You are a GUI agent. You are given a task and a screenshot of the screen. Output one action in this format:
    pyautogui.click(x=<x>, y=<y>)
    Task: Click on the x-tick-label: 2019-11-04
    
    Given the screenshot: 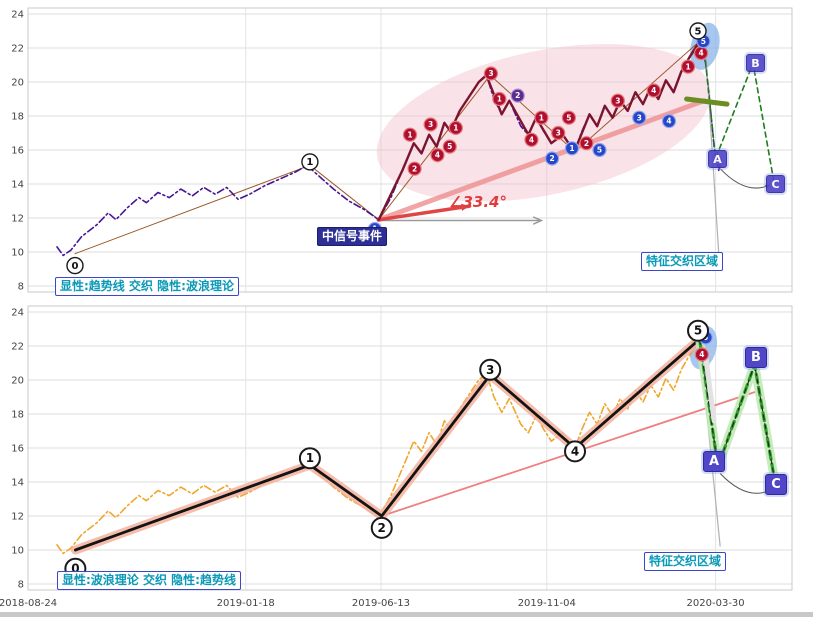 What is the action you would take?
    pyautogui.click(x=547, y=603)
    